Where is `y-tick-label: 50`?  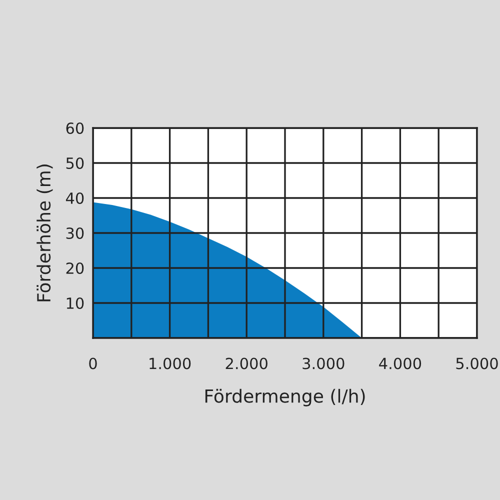 y-tick-label: 50 is located at coordinates (75, 163).